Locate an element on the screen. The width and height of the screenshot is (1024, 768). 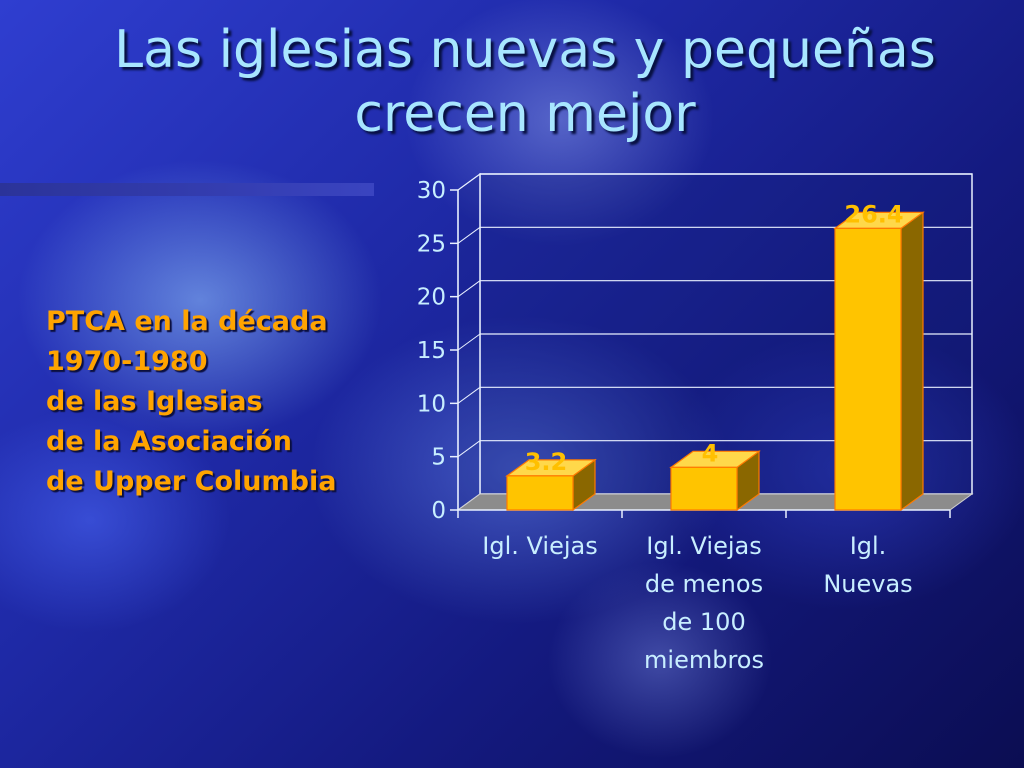
data-label: 3.2 is located at coordinates (546, 462).